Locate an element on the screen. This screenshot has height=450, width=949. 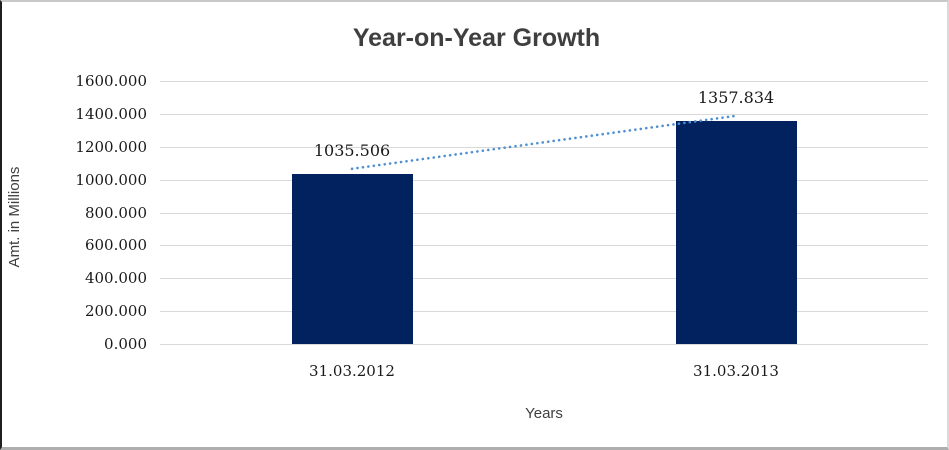
y-tick-label: 0.000 is located at coordinates (125, 344).